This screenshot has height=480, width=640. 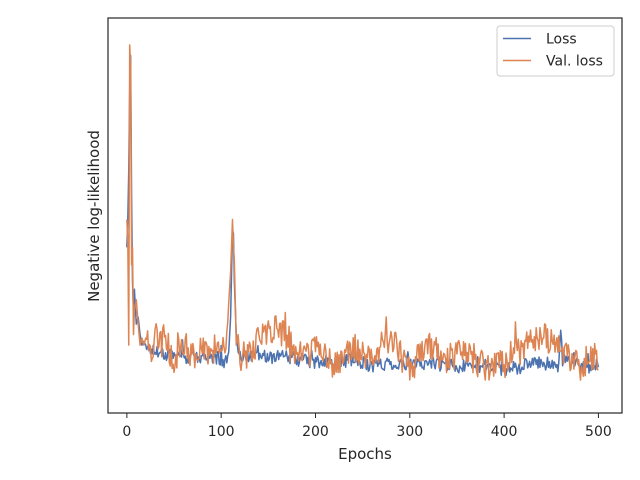 I want to click on x-axis-label: Epochs, so click(x=365, y=454).